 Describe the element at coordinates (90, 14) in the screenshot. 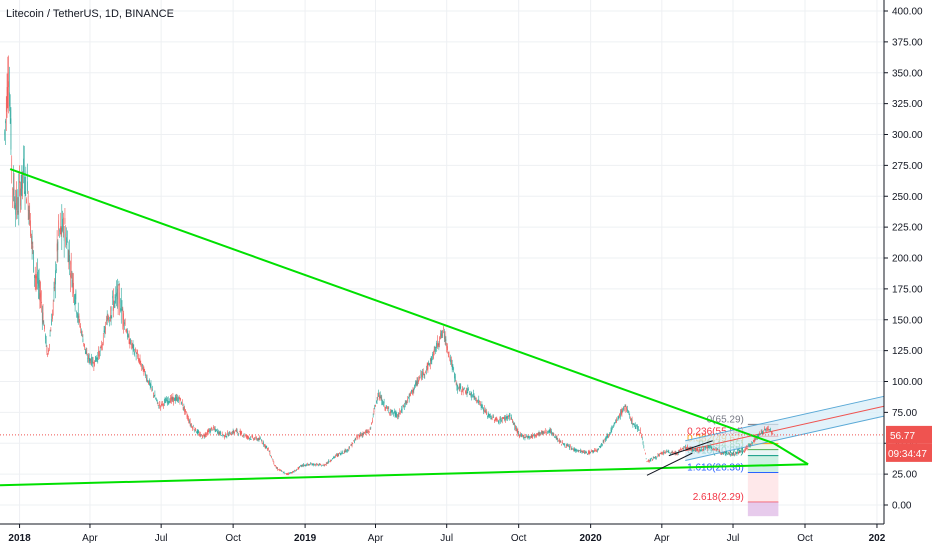

I see `symbol-title: Litecoin / TetherUS, 1D, BINANCE` at that location.